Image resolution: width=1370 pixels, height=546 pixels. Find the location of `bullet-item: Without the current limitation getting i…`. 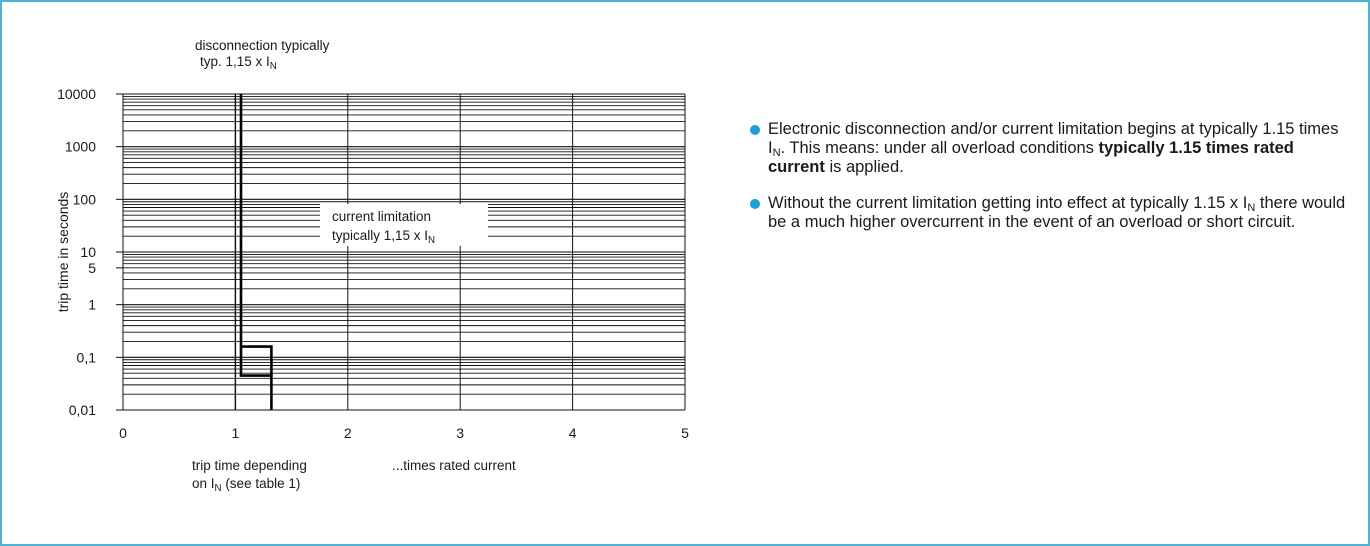

bullet-item: Without the current limitation getting i… is located at coordinates (1050, 213).